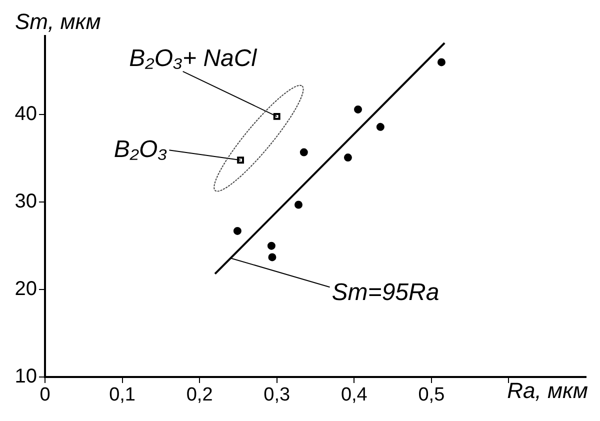 Image resolution: width=600 pixels, height=421 pixels. I want to click on x-tick-label: 0,3, so click(277, 395).